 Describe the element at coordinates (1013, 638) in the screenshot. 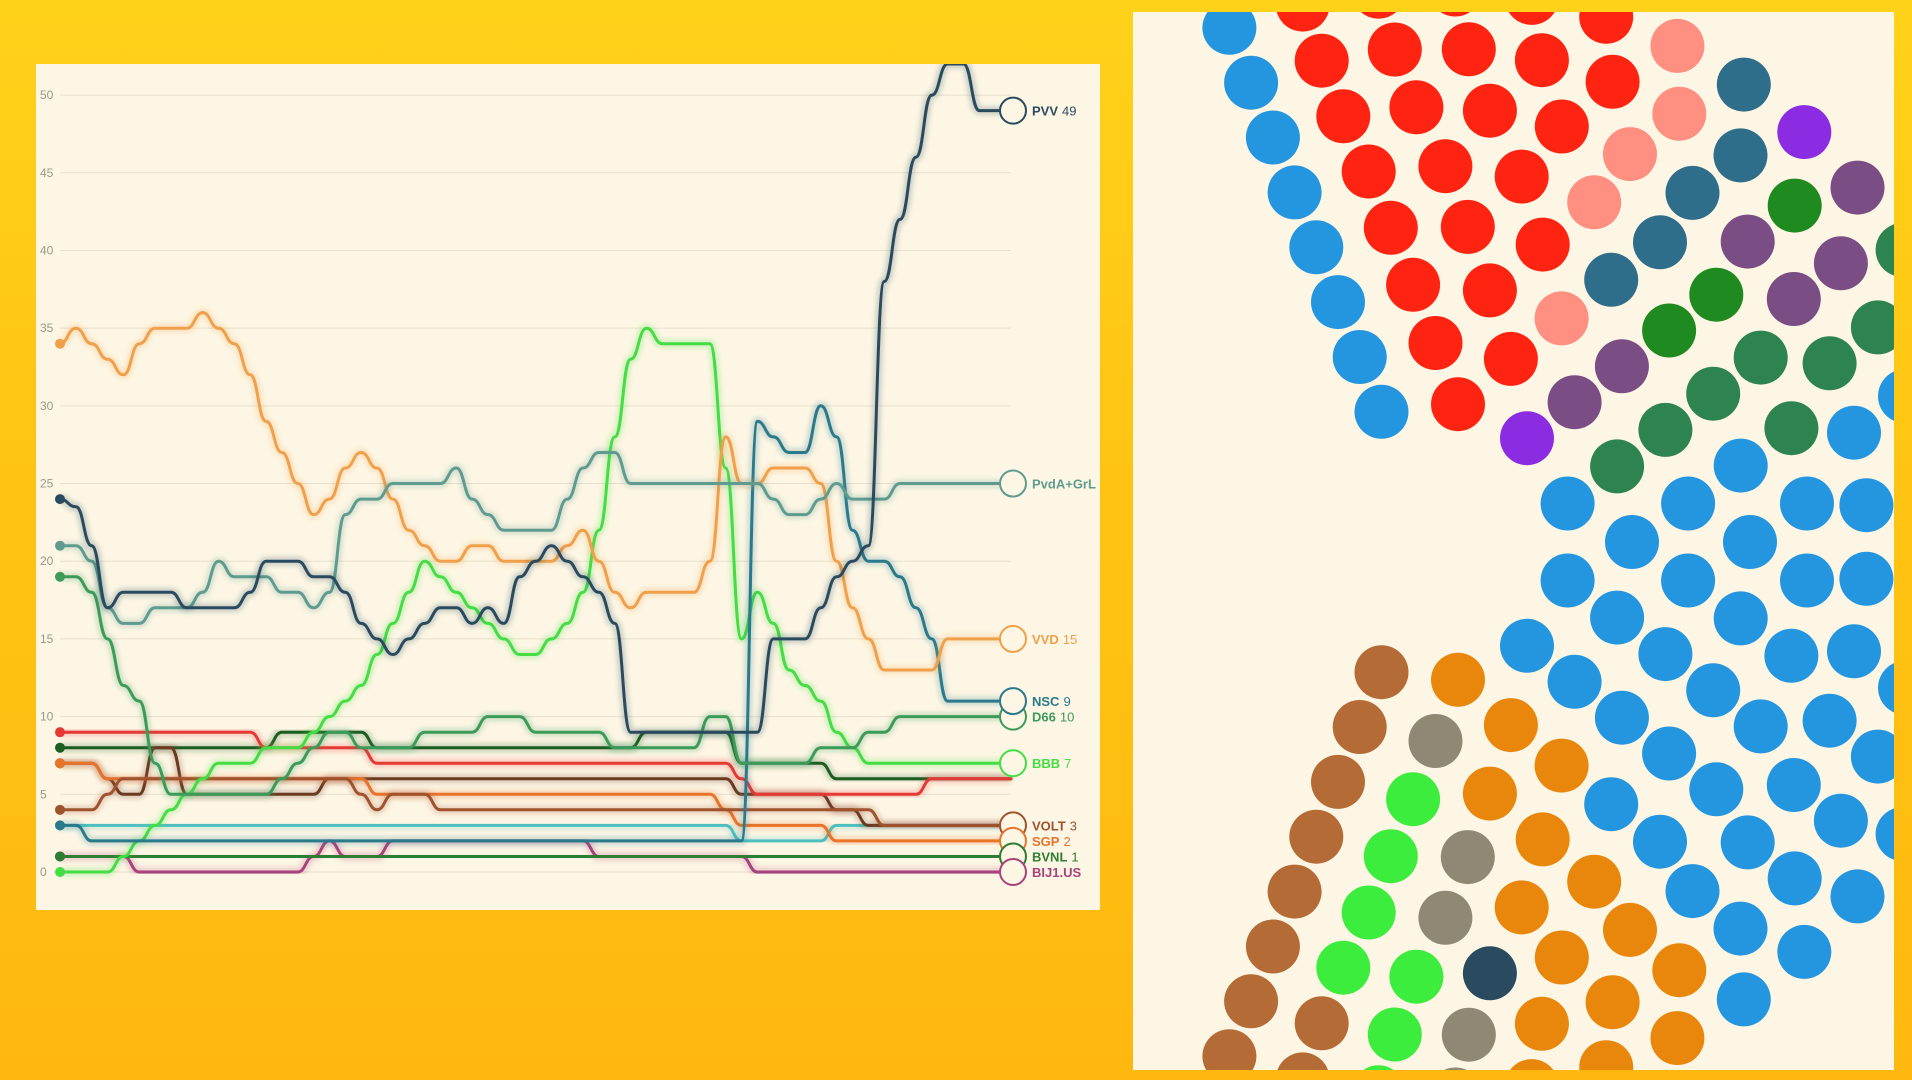

I see `series-logo-badge-vvd` at that location.